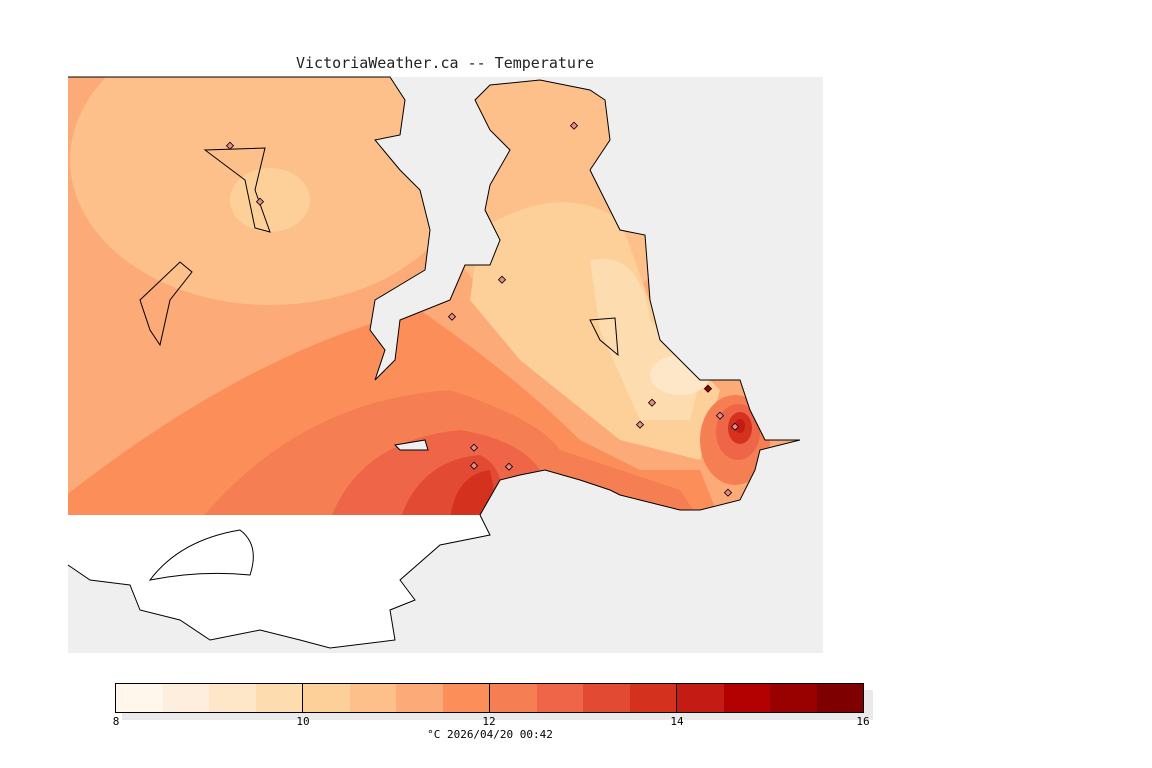  I want to click on colorbar-caption: °C 2026/04/20 00:42, so click(490, 734).